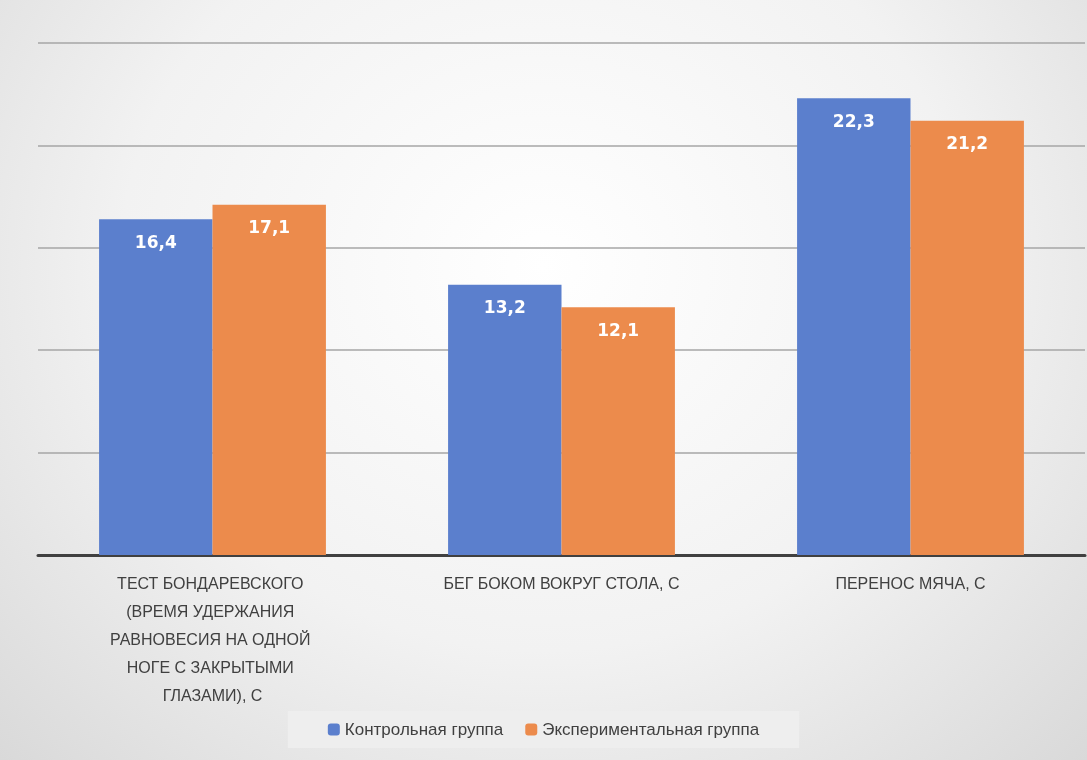 The image size is (1087, 760). Describe the element at coordinates (504, 307) in the screenshot. I see `data-label: 13,2` at that location.